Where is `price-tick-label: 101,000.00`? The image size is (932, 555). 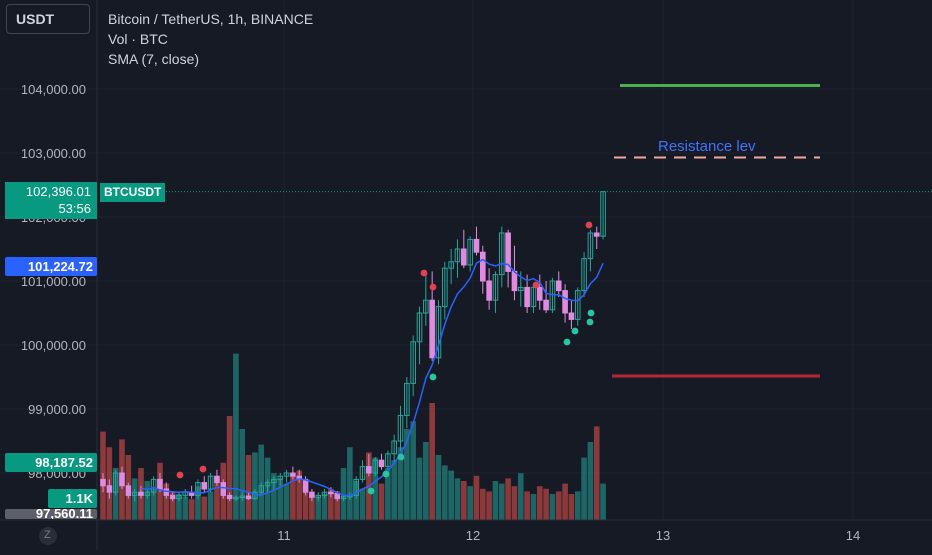
price-tick-label: 101,000.00 is located at coordinates (53, 281).